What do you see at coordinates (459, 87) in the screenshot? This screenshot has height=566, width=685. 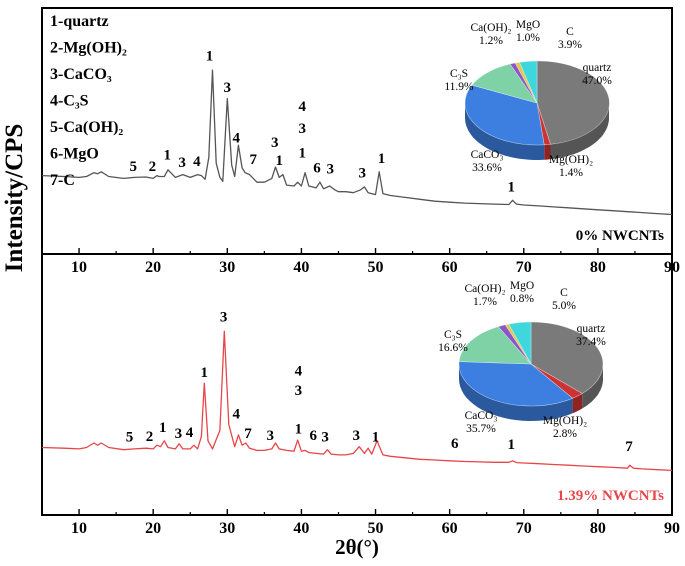 I see `pie-label-value: 11.9%` at bounding box center [459, 87].